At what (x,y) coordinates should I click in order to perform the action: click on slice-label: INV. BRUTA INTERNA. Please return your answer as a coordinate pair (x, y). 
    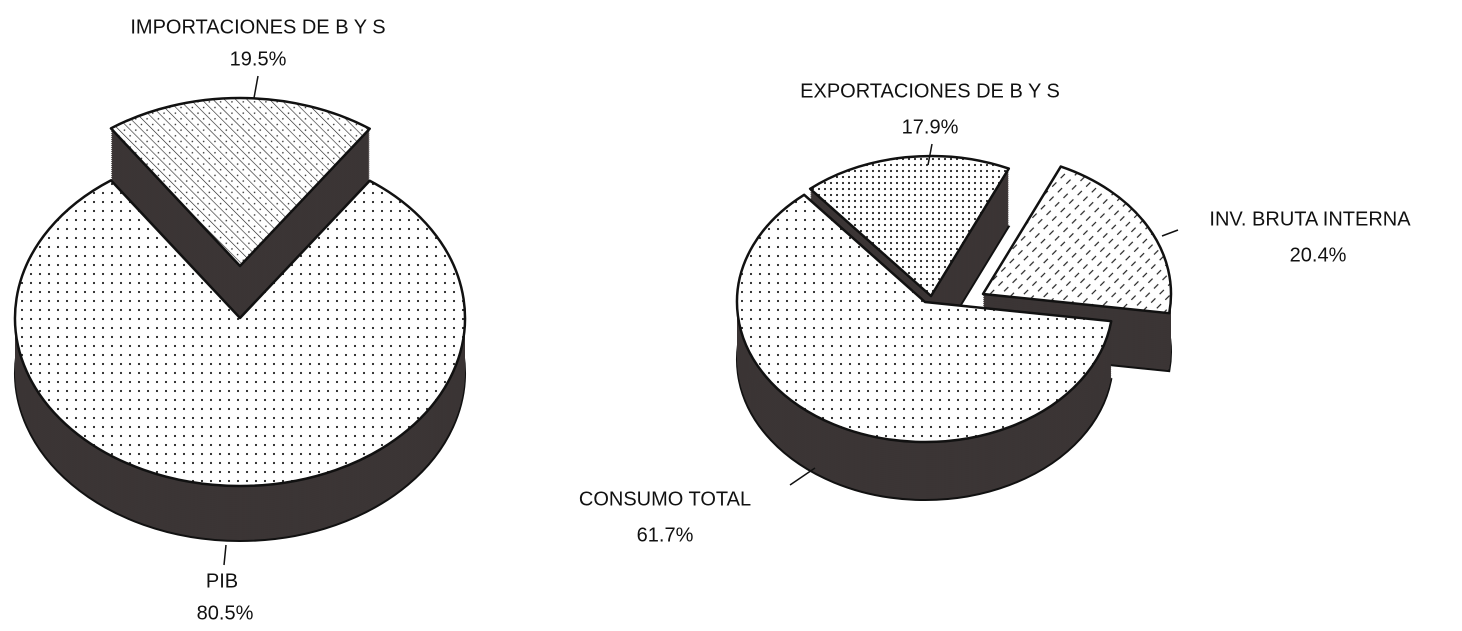
    Looking at the image, I should click on (1310, 219).